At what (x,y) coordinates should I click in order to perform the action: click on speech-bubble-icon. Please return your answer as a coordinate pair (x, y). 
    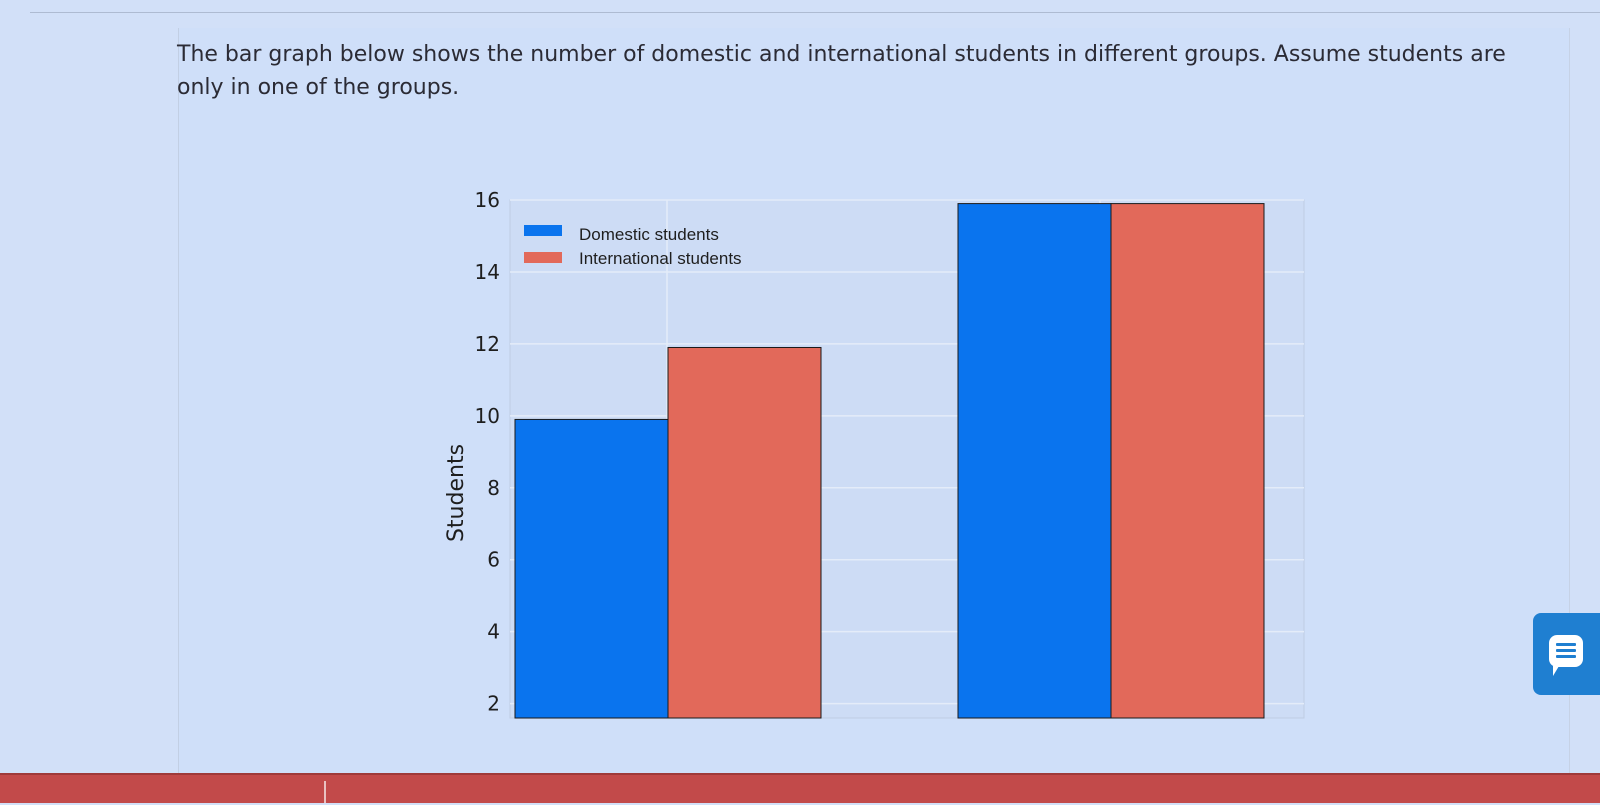
    Looking at the image, I should click on (1566, 655).